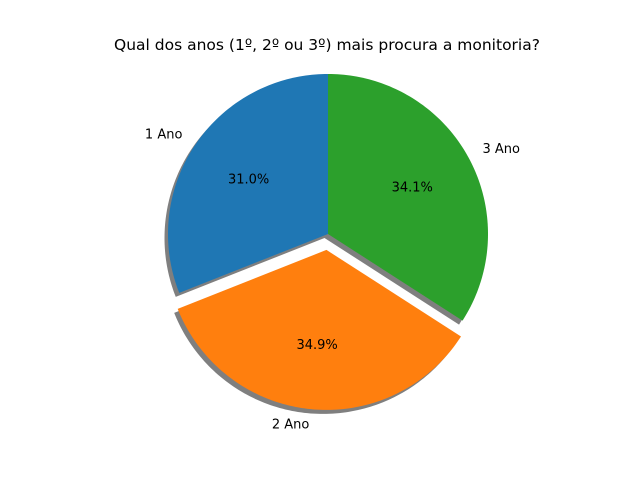 The image size is (640, 480). What do you see at coordinates (412, 188) in the screenshot?
I see `slice-percent-label-3-ano: 34.1%` at bounding box center [412, 188].